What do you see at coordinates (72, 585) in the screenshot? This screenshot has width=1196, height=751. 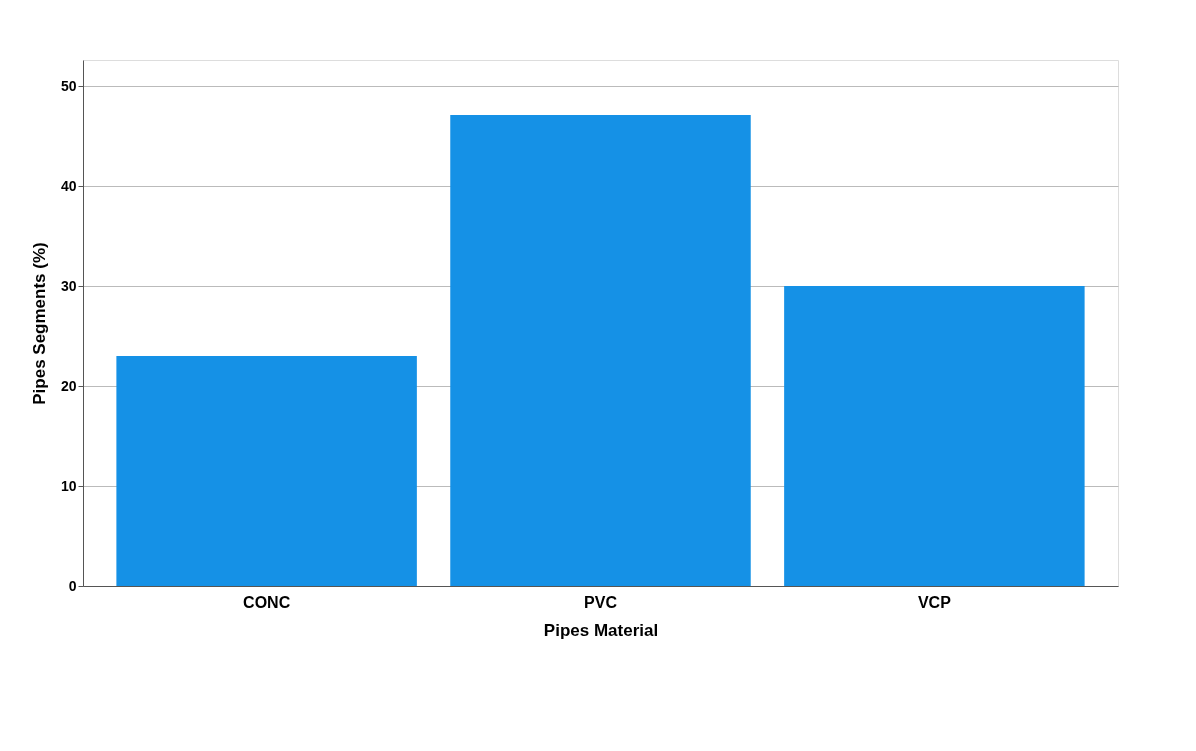 I see `y-tick-label: 0` at bounding box center [72, 585].